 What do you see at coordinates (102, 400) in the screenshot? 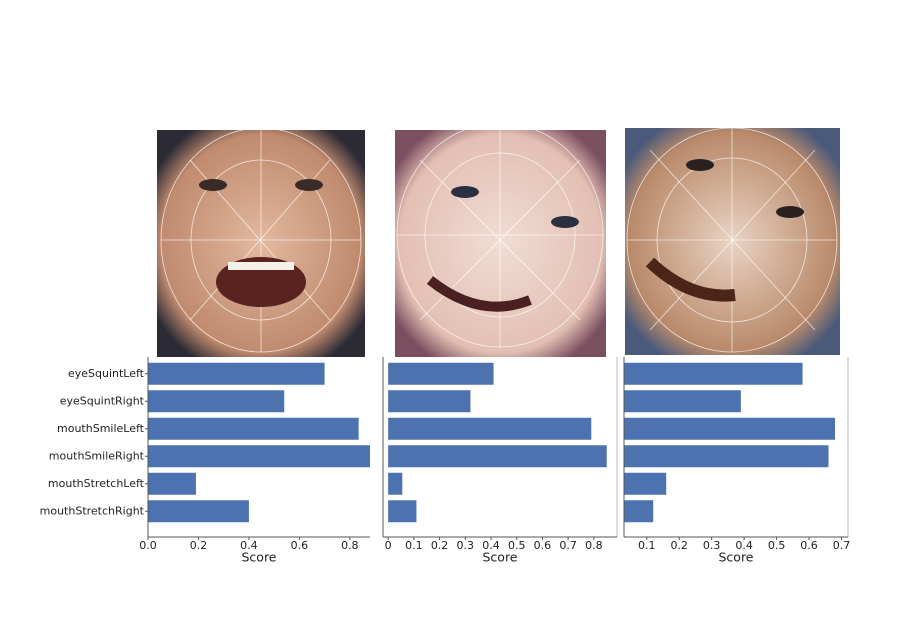
I see `y-tick-label: eyeSquintRight` at bounding box center [102, 400].